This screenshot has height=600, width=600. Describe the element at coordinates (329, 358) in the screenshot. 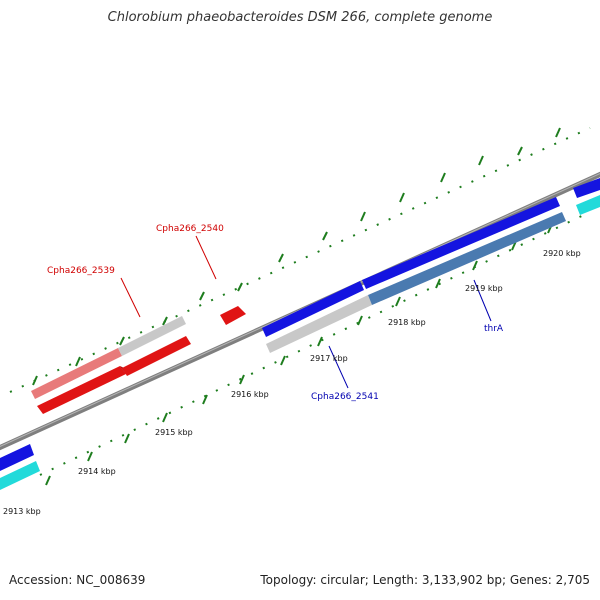

I see `tick-label-2917: 2917 kbp` at that location.